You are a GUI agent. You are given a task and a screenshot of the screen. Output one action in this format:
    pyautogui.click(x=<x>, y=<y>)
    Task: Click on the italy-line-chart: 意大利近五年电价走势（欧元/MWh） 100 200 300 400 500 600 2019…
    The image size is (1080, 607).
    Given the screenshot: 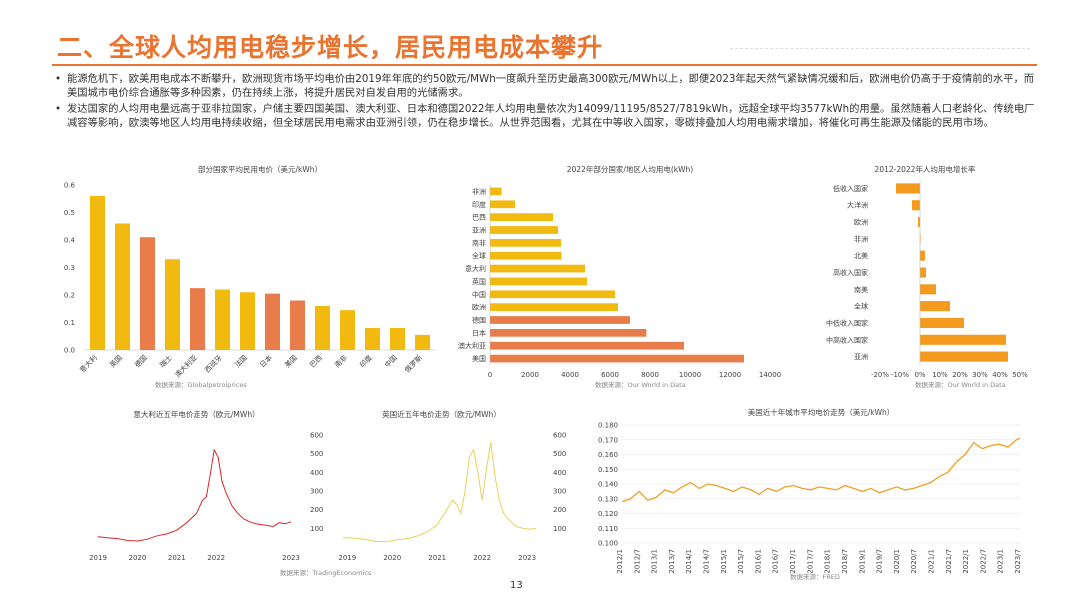 What is the action you would take?
    pyautogui.click(x=230, y=492)
    